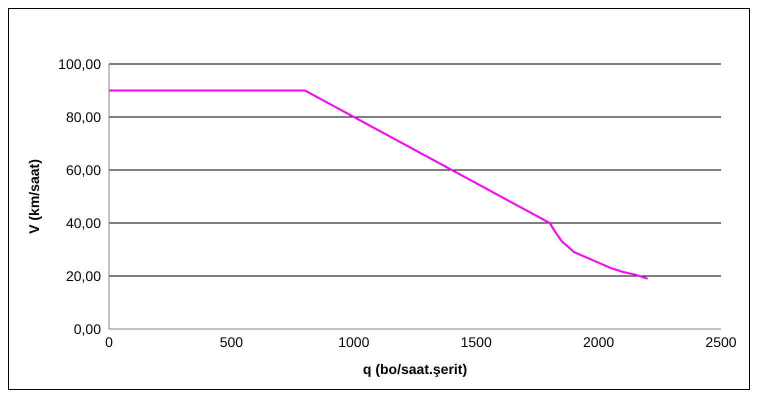 The width and height of the screenshot is (768, 403). Describe the element at coordinates (84, 276) in the screenshot. I see `y-tick-label: 20,00` at that location.